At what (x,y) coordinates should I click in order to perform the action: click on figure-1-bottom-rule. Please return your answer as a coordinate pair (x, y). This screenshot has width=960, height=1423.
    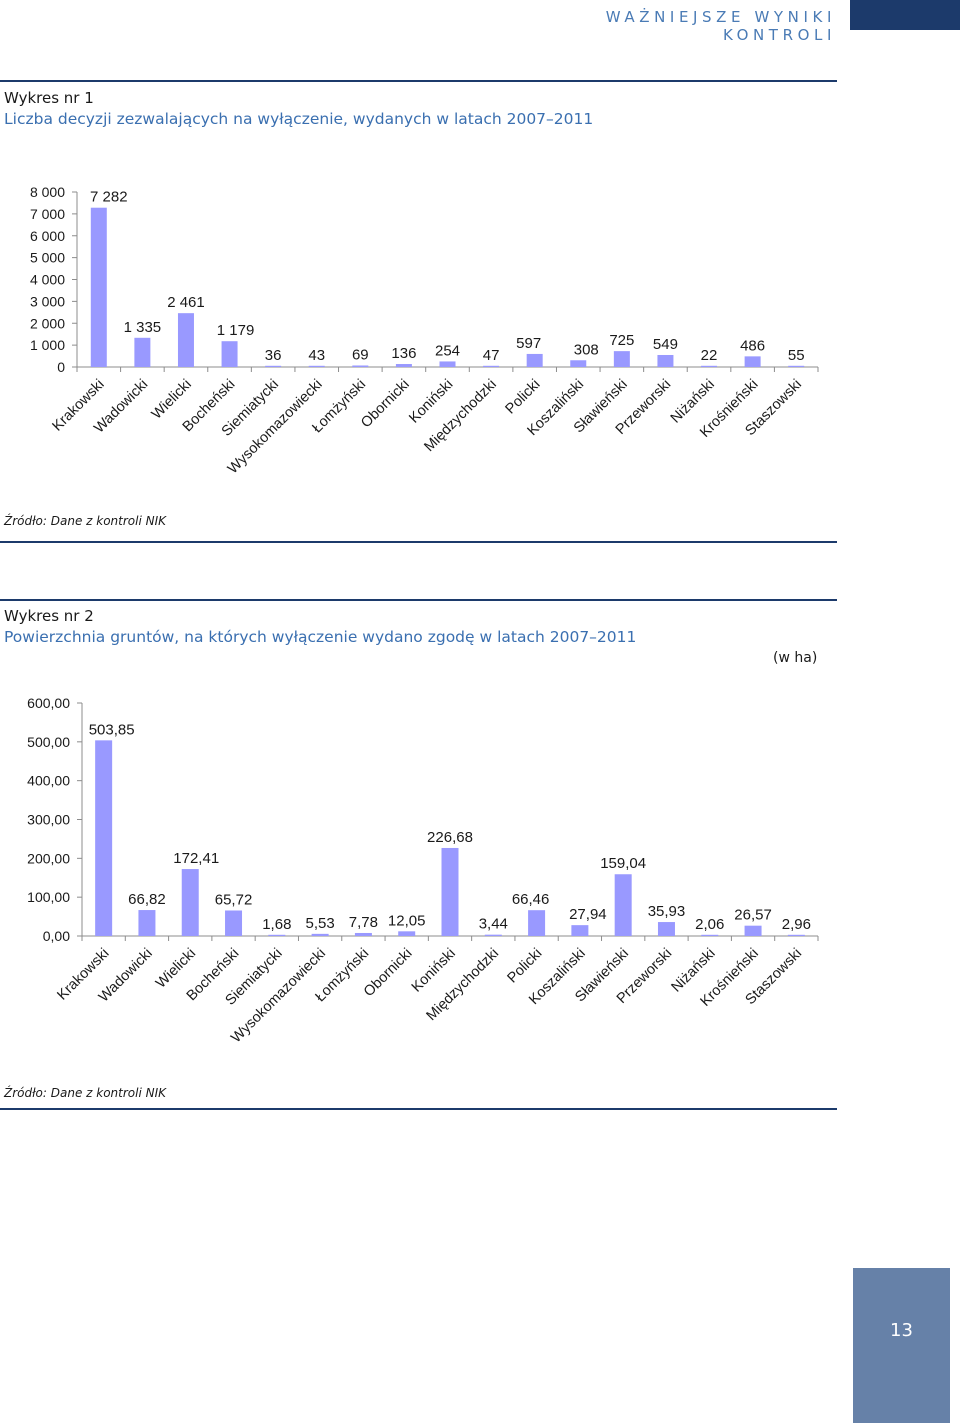
    Looking at the image, I should click on (418, 542).